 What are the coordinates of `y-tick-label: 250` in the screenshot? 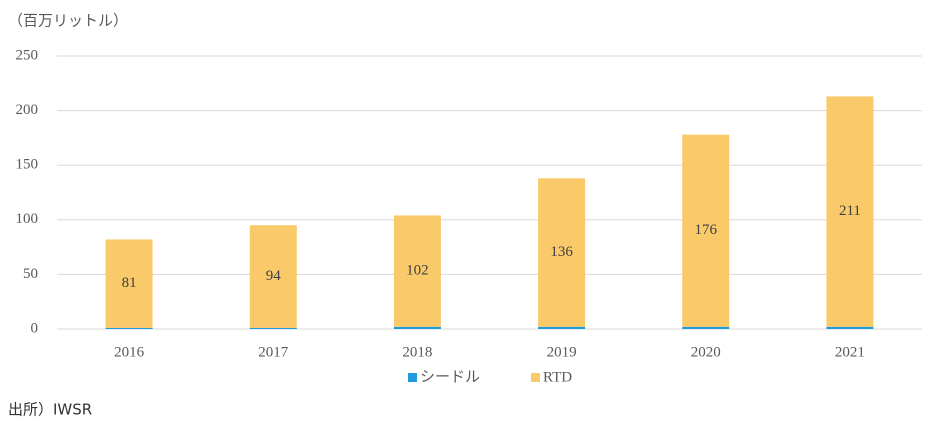 It's located at (27, 55).